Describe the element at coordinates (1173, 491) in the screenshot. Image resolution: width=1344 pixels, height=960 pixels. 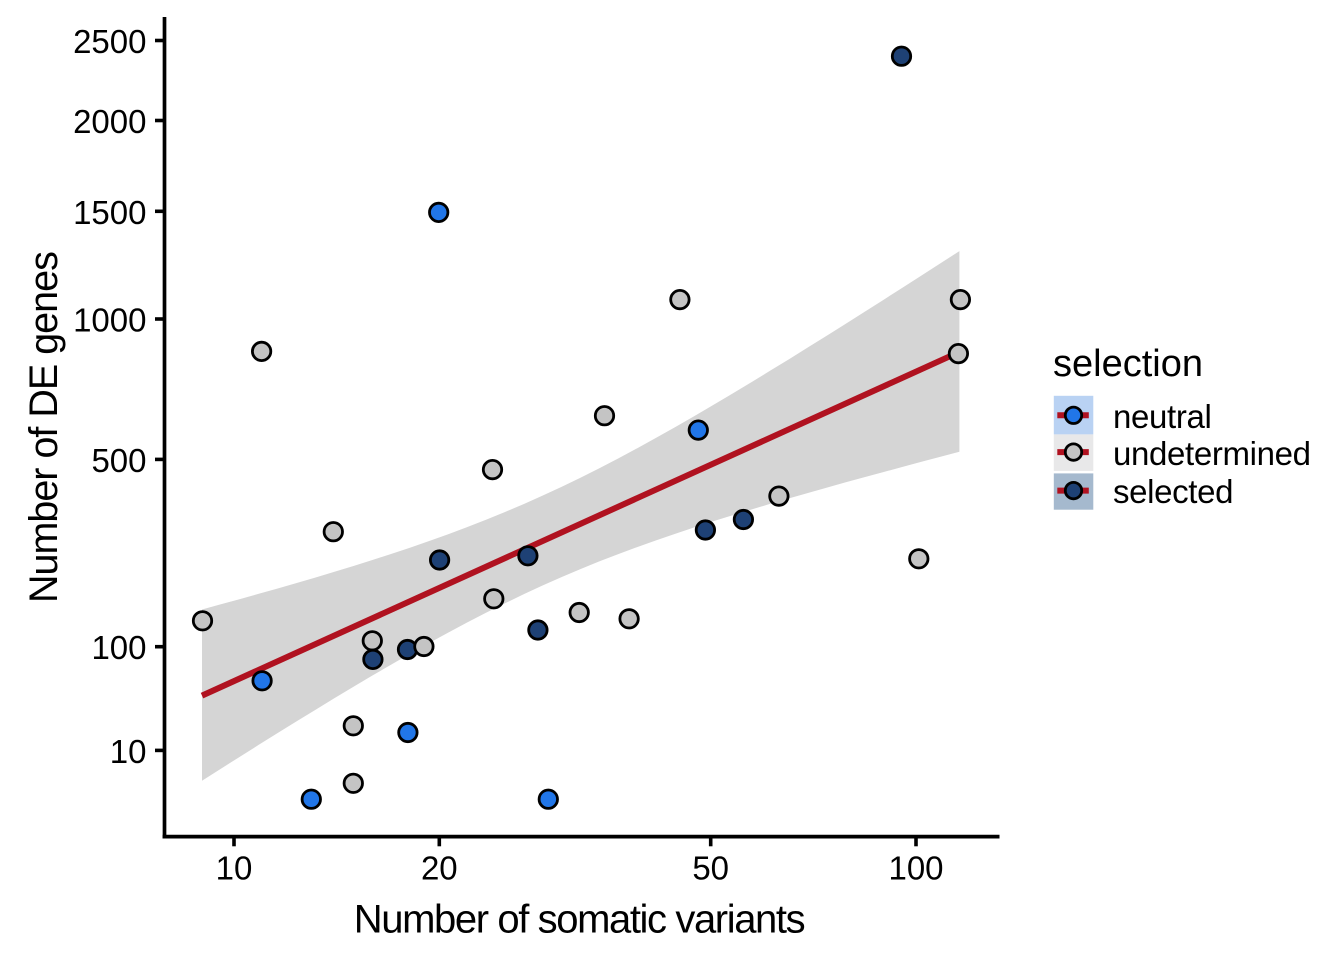
I see `svg-text: selected` at that location.